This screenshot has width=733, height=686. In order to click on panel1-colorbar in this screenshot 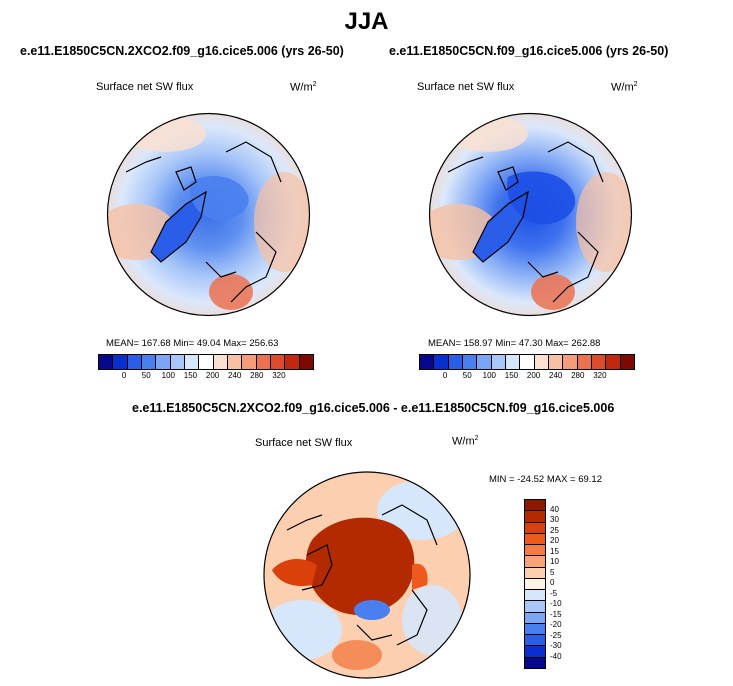, I will do `click(206, 362)`.